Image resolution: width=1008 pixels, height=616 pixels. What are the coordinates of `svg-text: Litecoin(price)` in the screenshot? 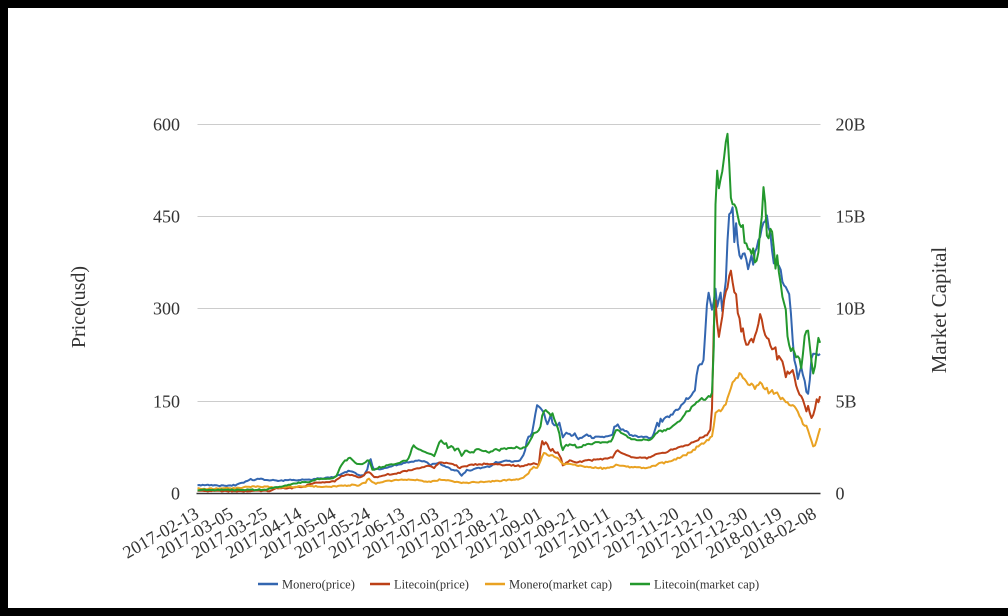 It's located at (431, 585).